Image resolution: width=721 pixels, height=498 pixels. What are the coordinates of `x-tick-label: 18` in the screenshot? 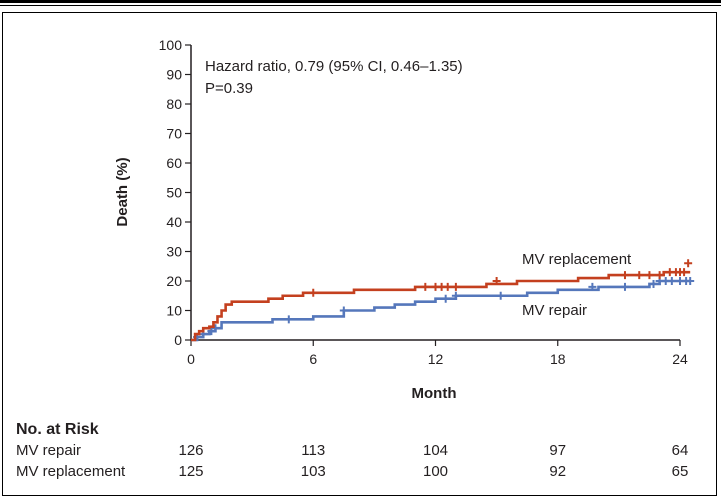 It's located at (558, 359).